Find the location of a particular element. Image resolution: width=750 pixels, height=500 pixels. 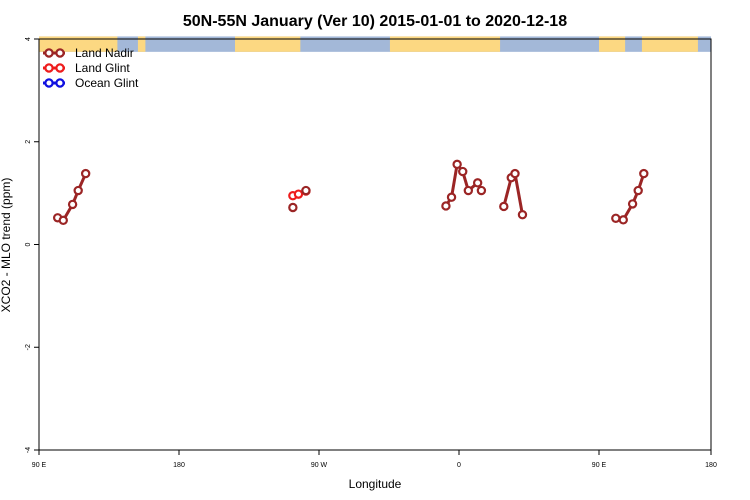

y-tick-label: 2 is located at coordinates (28, 142).